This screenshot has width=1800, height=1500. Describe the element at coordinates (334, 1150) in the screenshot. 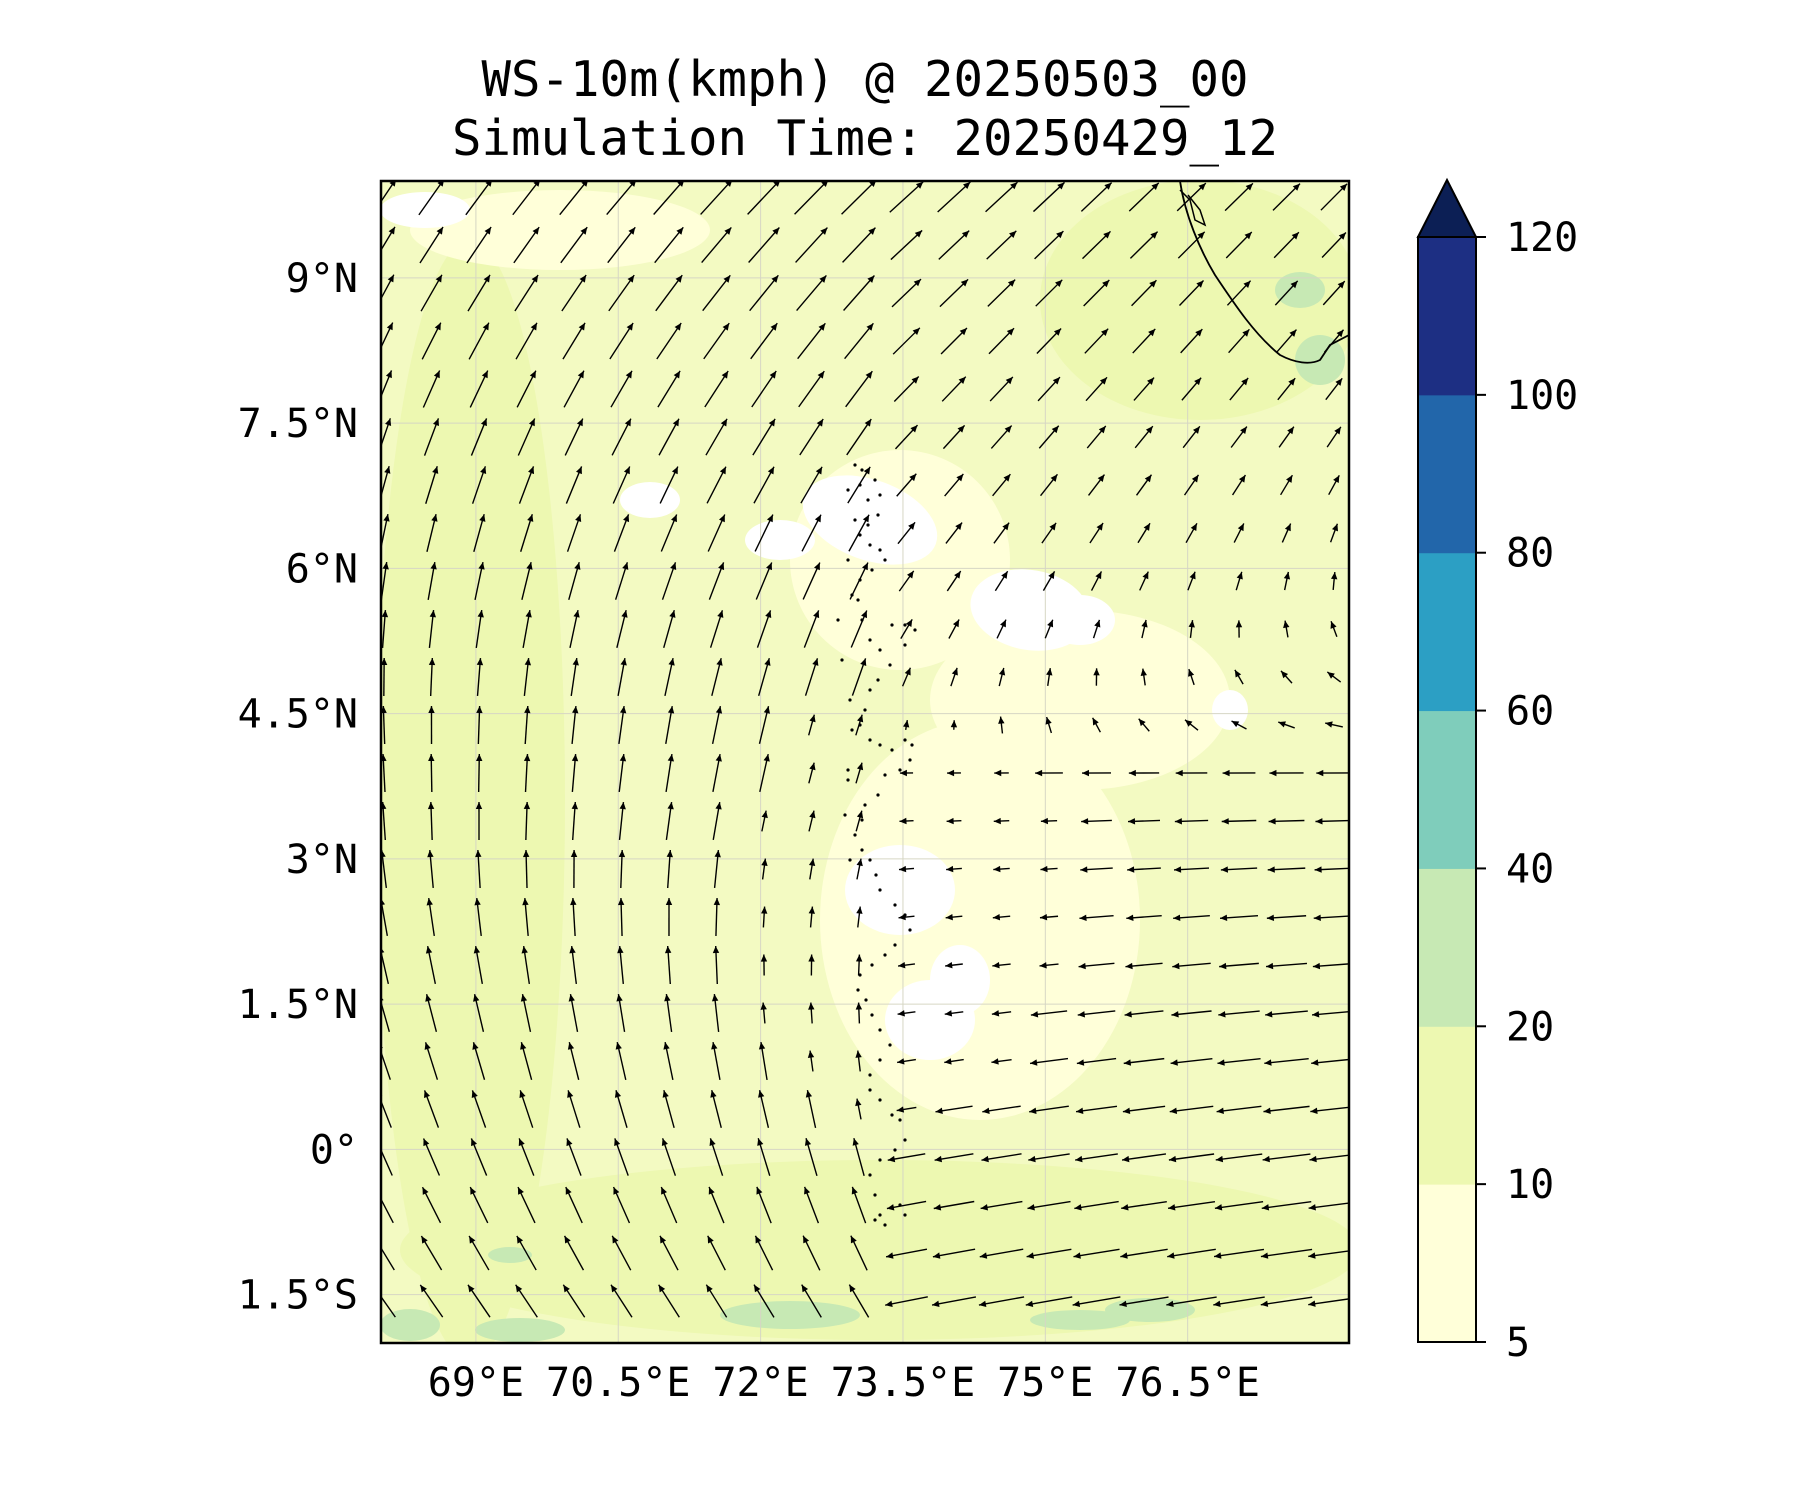

I see `lat-tick-label: 0°` at that location.